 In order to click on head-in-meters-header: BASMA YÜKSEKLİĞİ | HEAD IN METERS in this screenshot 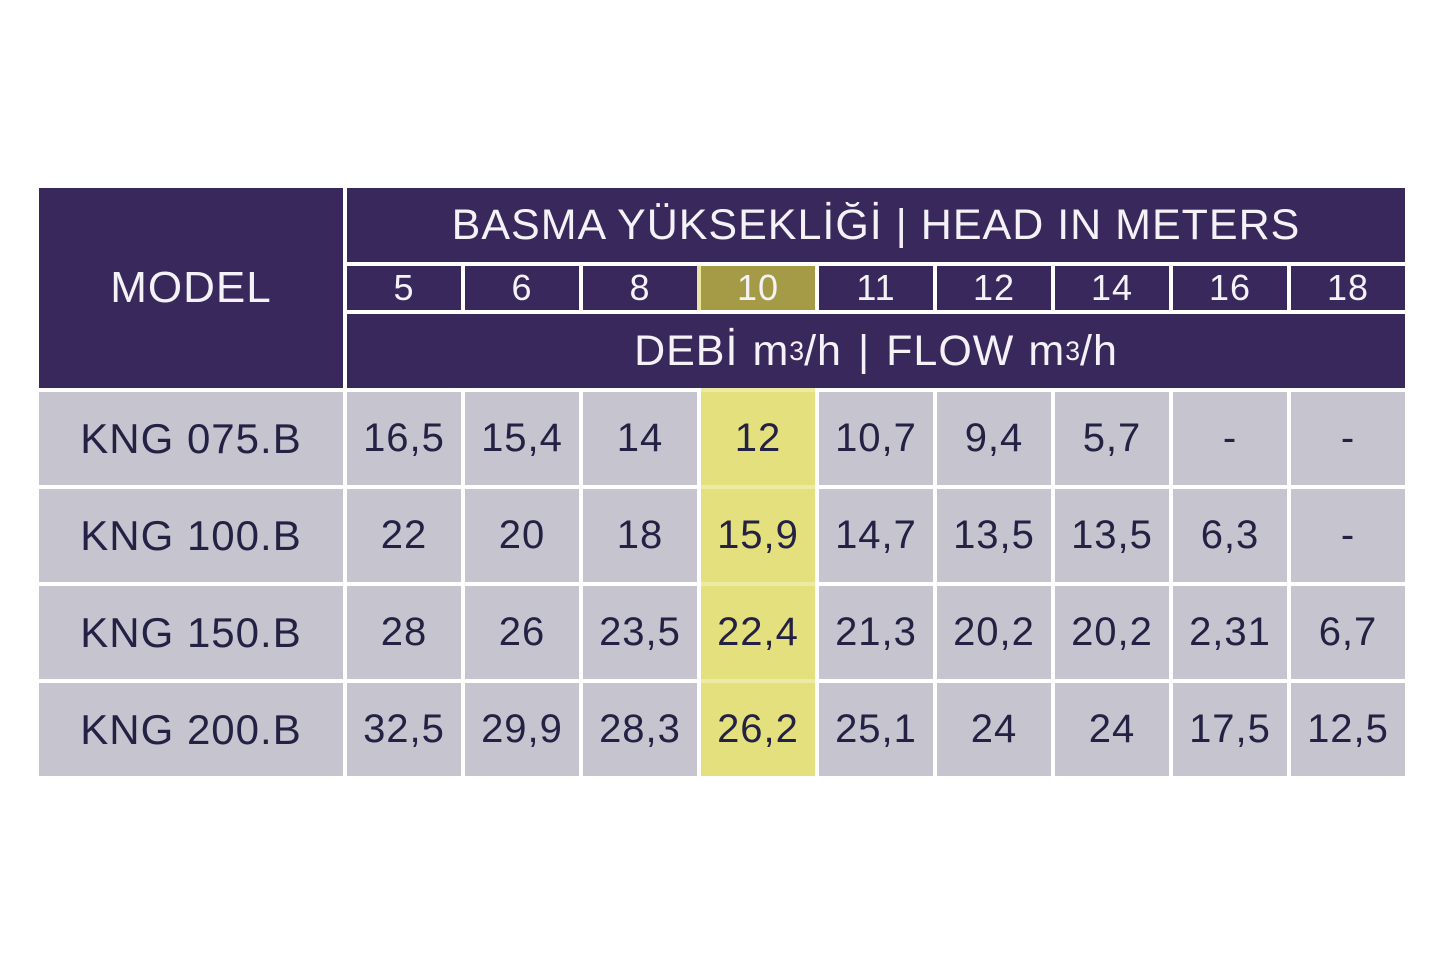, I will do `click(876, 225)`.